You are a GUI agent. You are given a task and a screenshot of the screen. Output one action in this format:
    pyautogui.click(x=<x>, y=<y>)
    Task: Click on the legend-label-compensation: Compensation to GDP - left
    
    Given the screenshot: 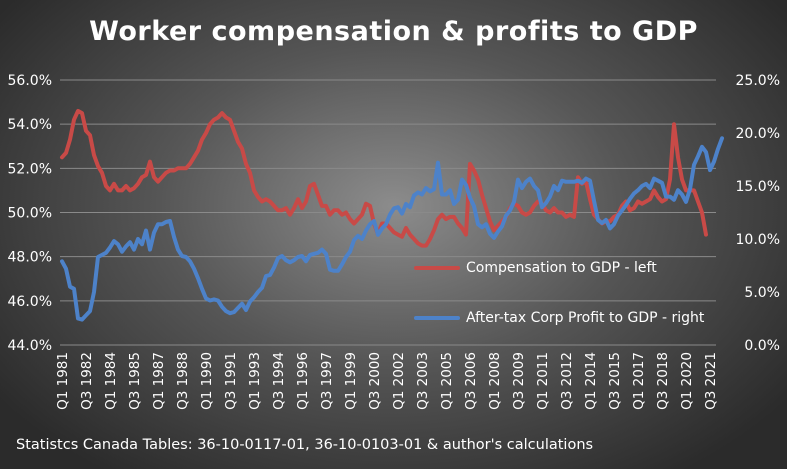 What is the action you would take?
    pyautogui.click(x=561, y=268)
    